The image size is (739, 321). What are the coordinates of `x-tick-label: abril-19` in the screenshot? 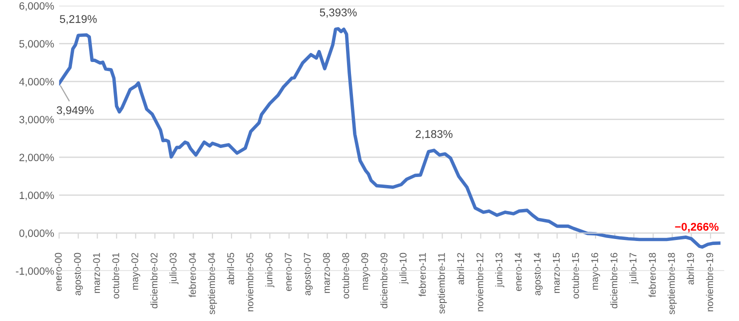 It's located at (690, 268).